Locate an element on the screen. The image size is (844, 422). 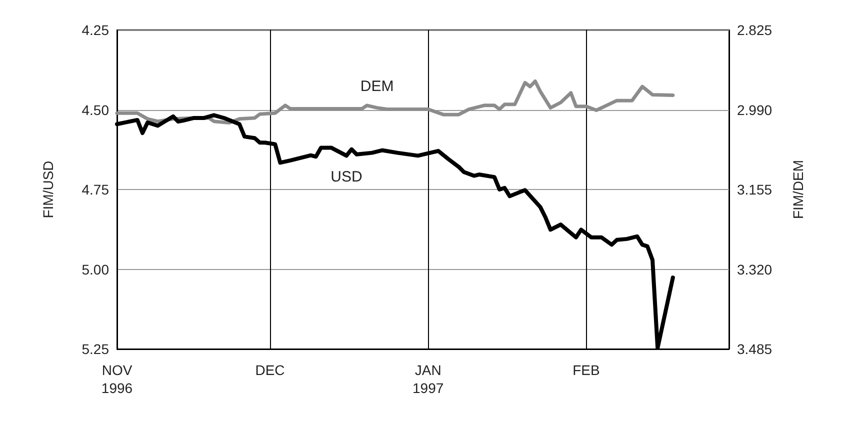
x-tick-label: DEC is located at coordinates (270, 370).